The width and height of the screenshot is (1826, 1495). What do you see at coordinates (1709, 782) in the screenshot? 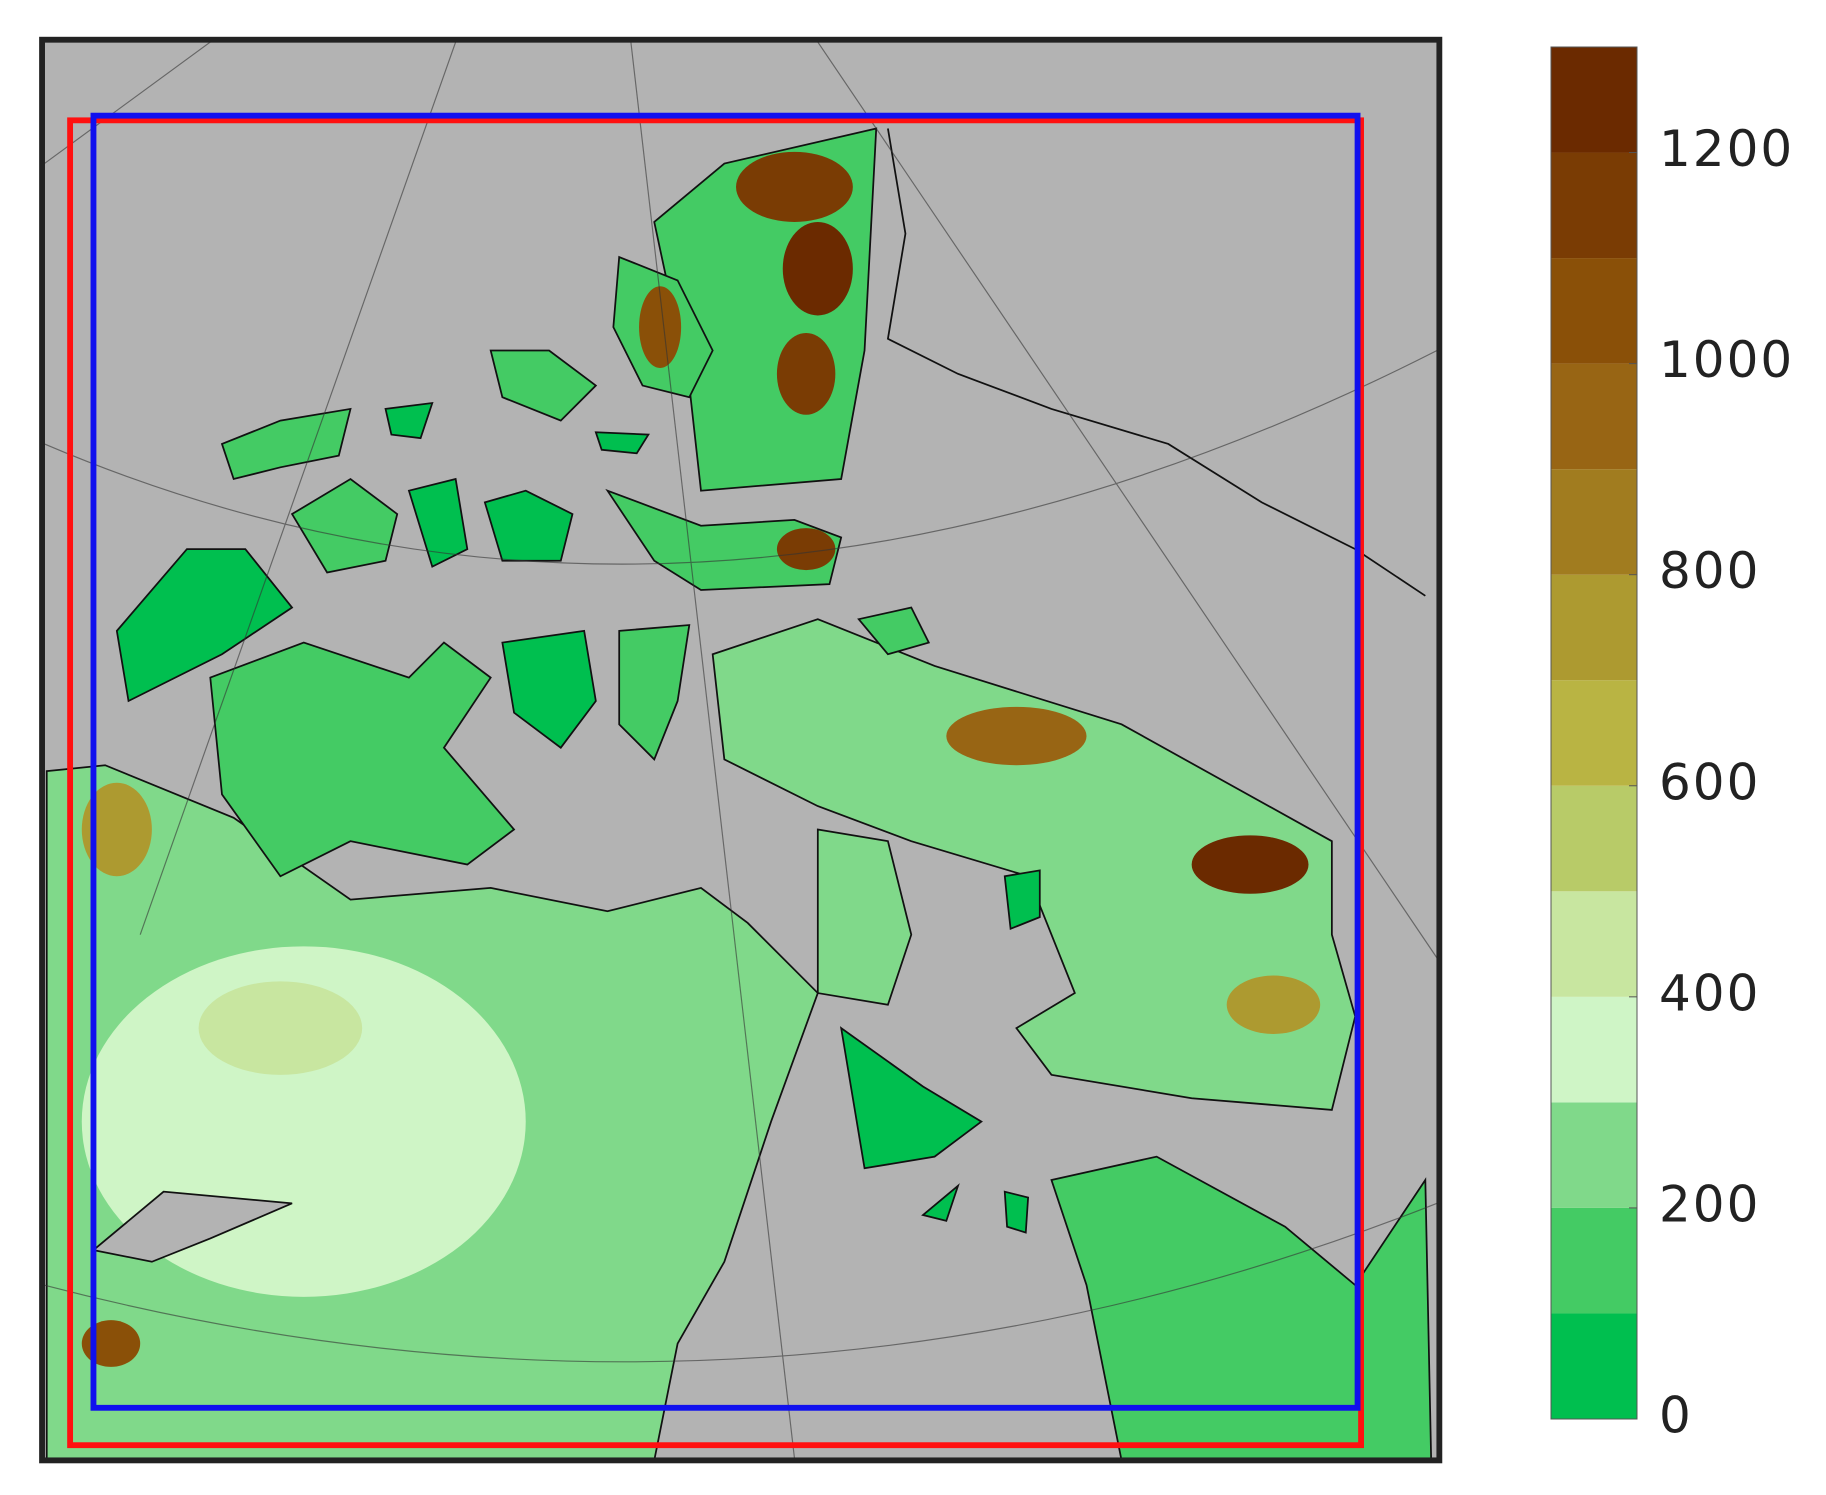
I see `tick-label: 600` at bounding box center [1709, 782].